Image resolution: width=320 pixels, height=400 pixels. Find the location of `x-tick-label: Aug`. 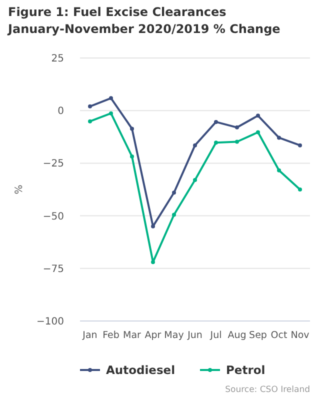

x-tick-label: Aug is located at coordinates (237, 335).